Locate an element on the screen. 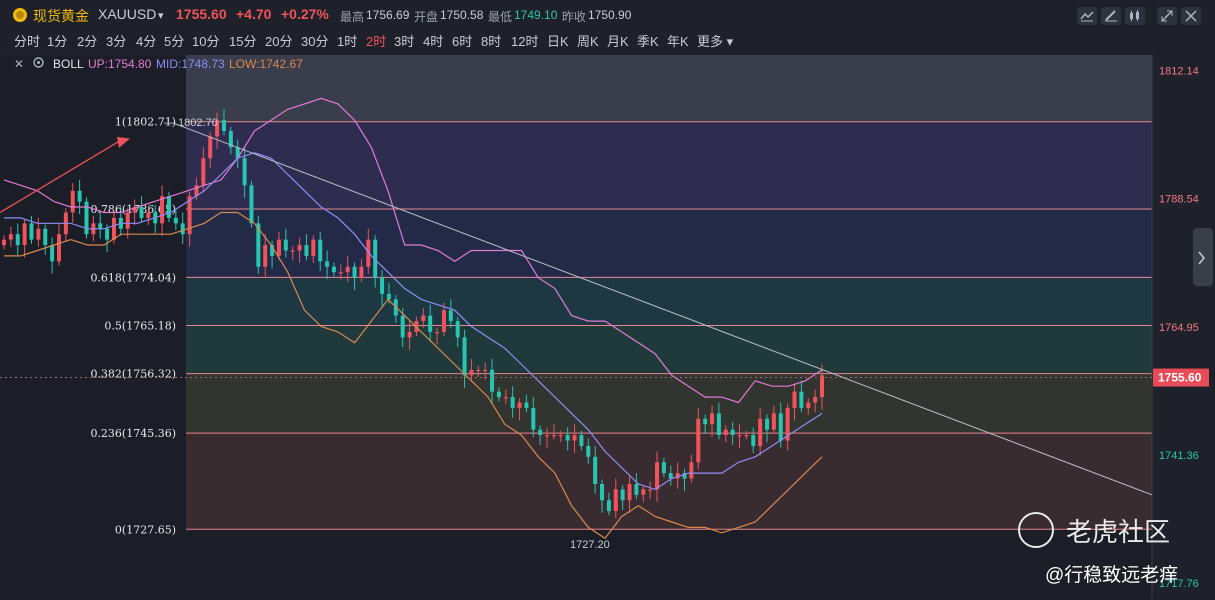 Image resolution: width=1215 pixels, height=600 pixels. expand-icon is located at coordinates (1167, 16).